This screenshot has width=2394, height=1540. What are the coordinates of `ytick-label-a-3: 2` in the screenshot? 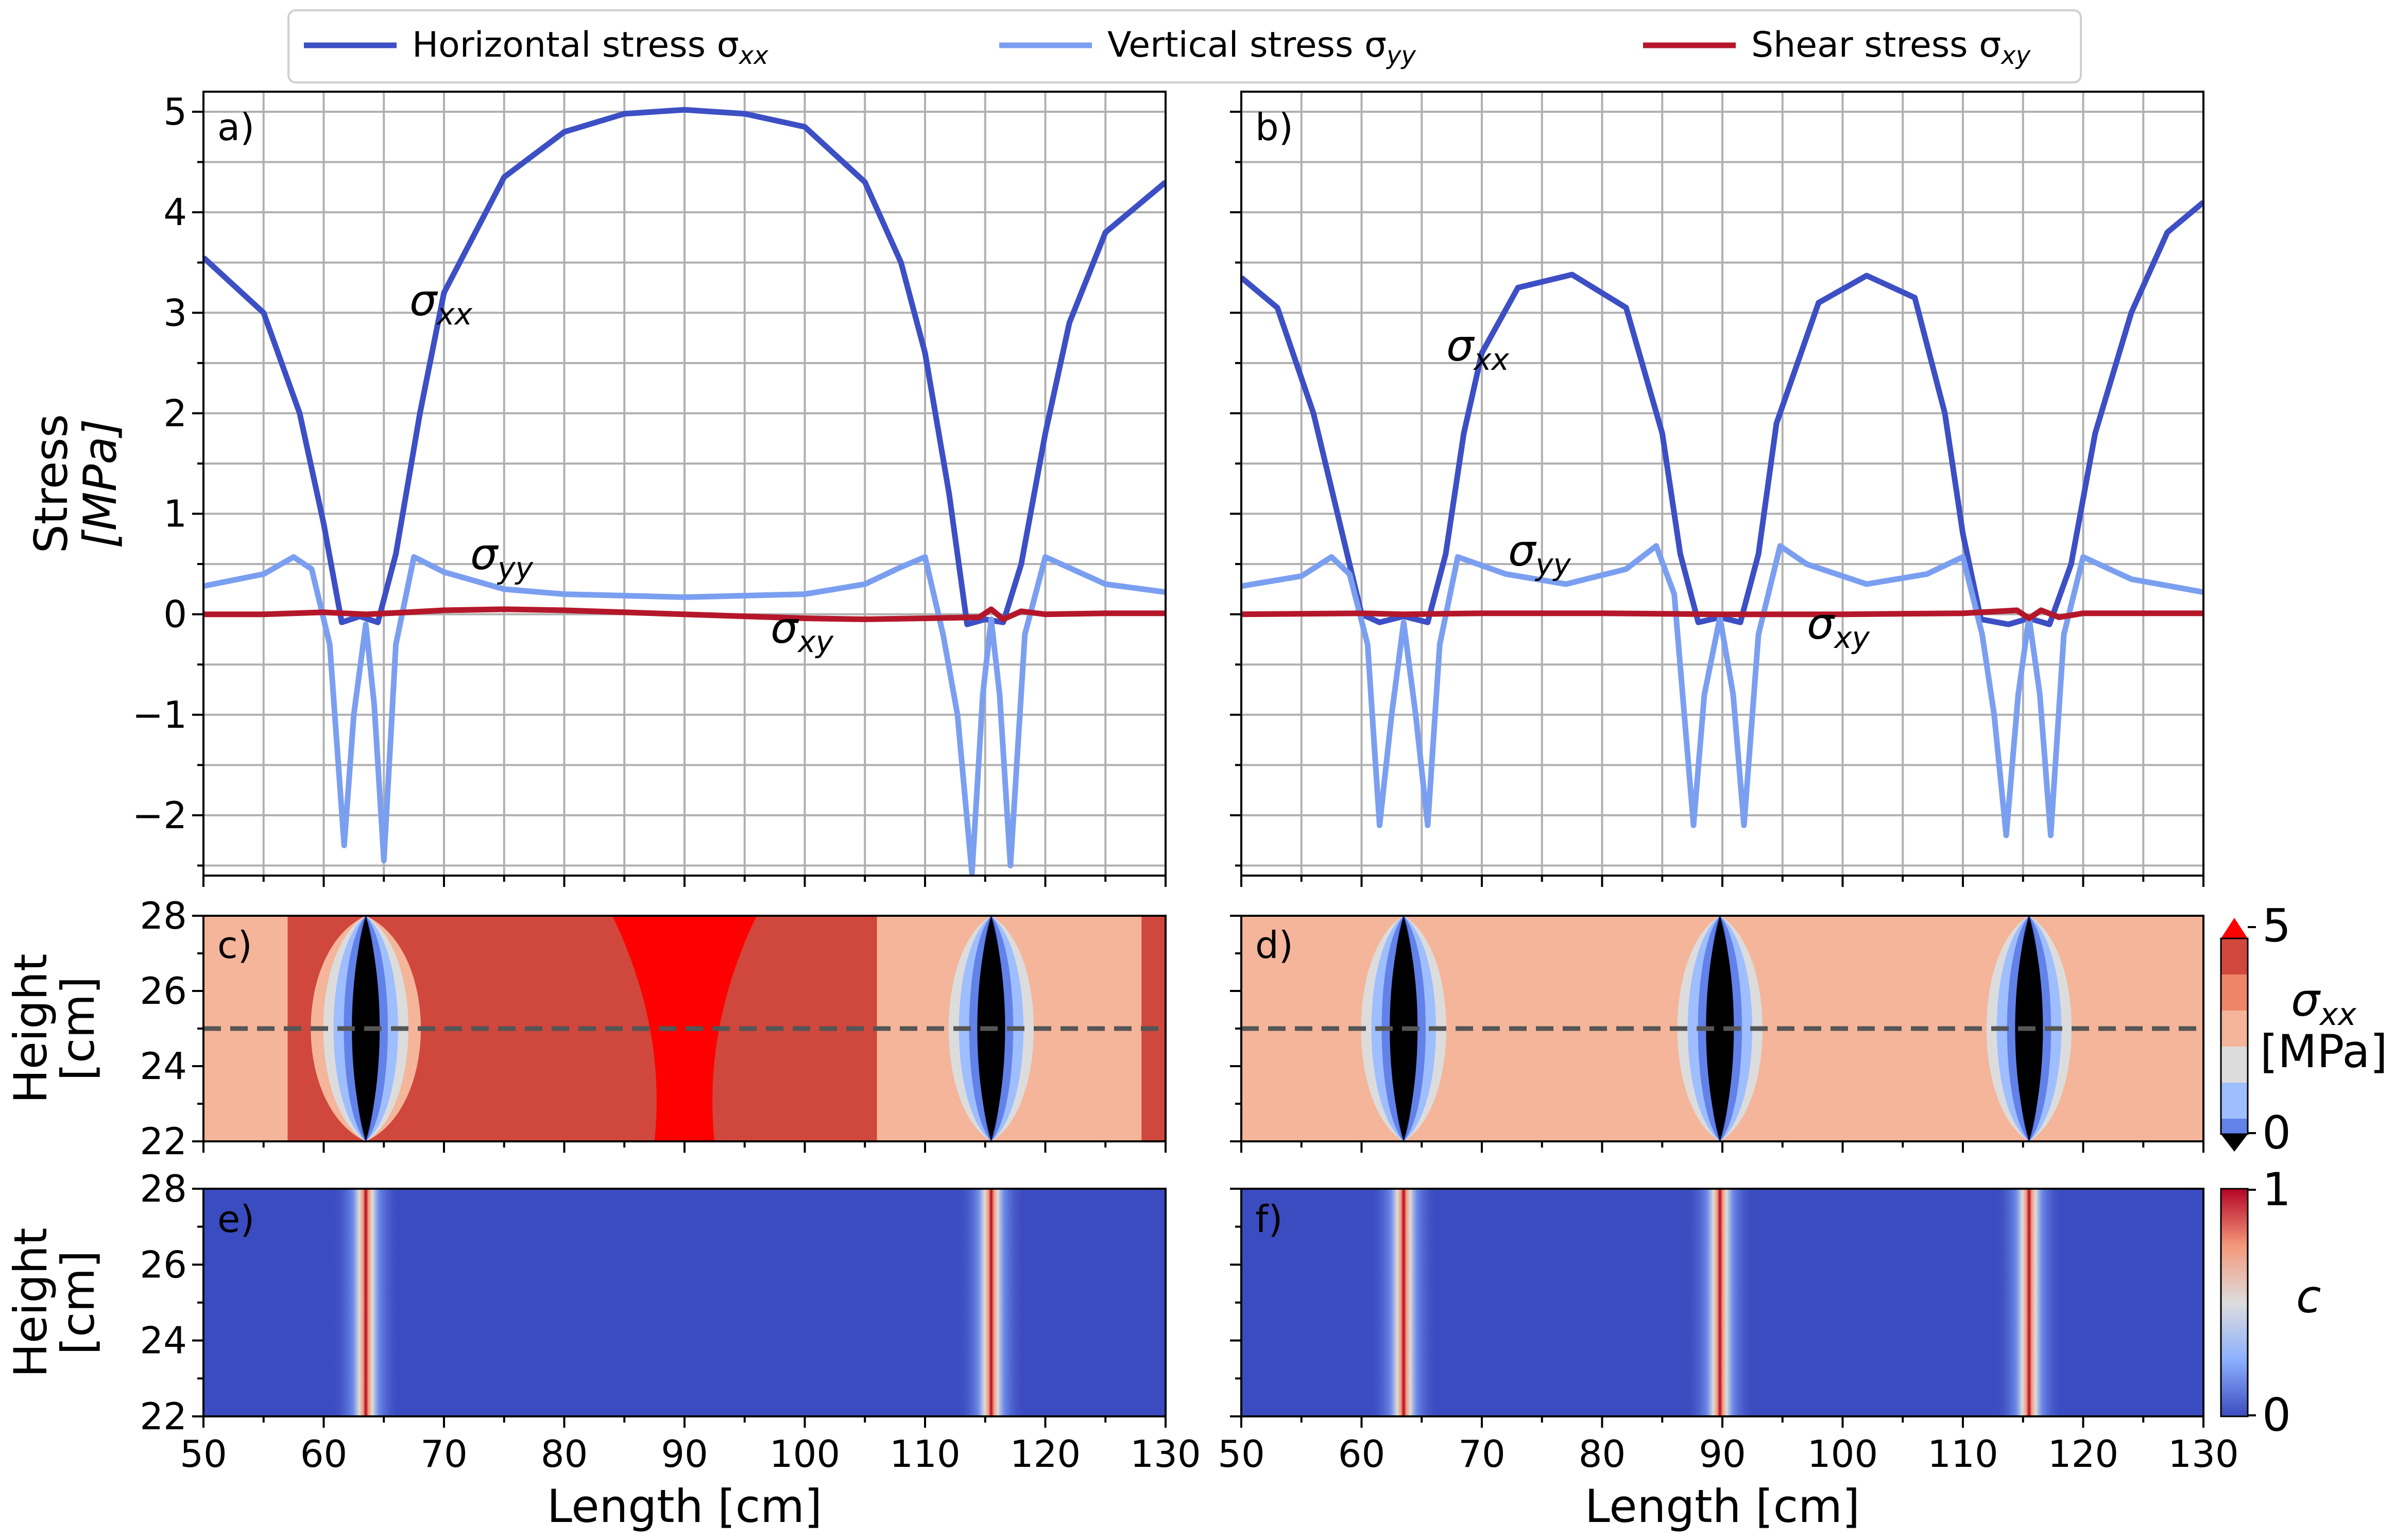 It's located at (175, 413).